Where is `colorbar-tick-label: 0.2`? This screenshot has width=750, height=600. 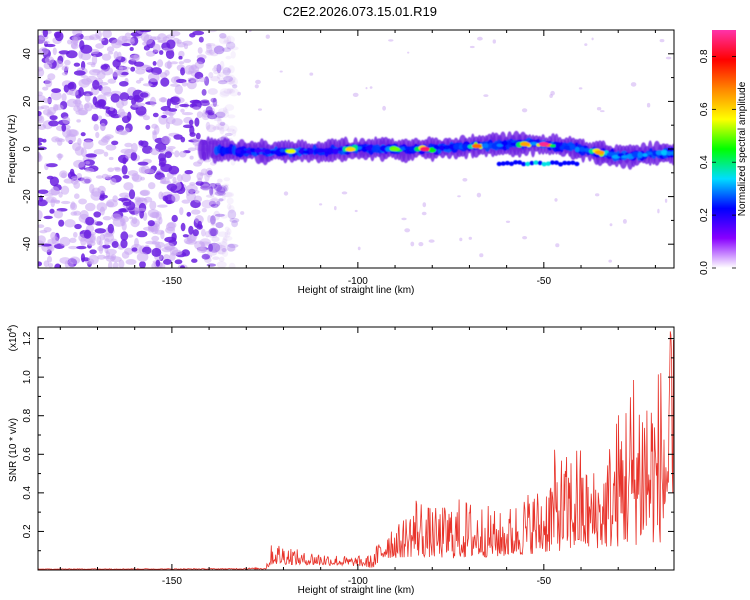
colorbar-tick-label: 0.2 is located at coordinates (704, 215).